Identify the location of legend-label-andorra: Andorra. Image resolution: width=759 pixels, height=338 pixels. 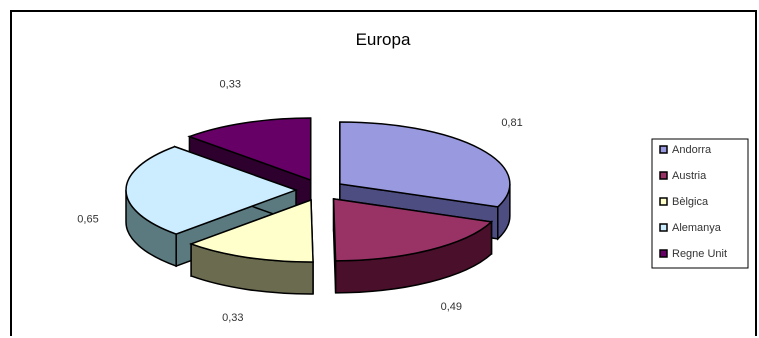
(692, 150).